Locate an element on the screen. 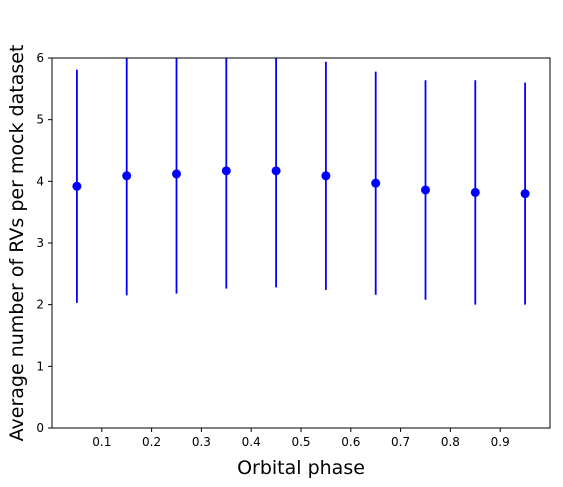  x-tick-label: 0.5 is located at coordinates (300, 442).